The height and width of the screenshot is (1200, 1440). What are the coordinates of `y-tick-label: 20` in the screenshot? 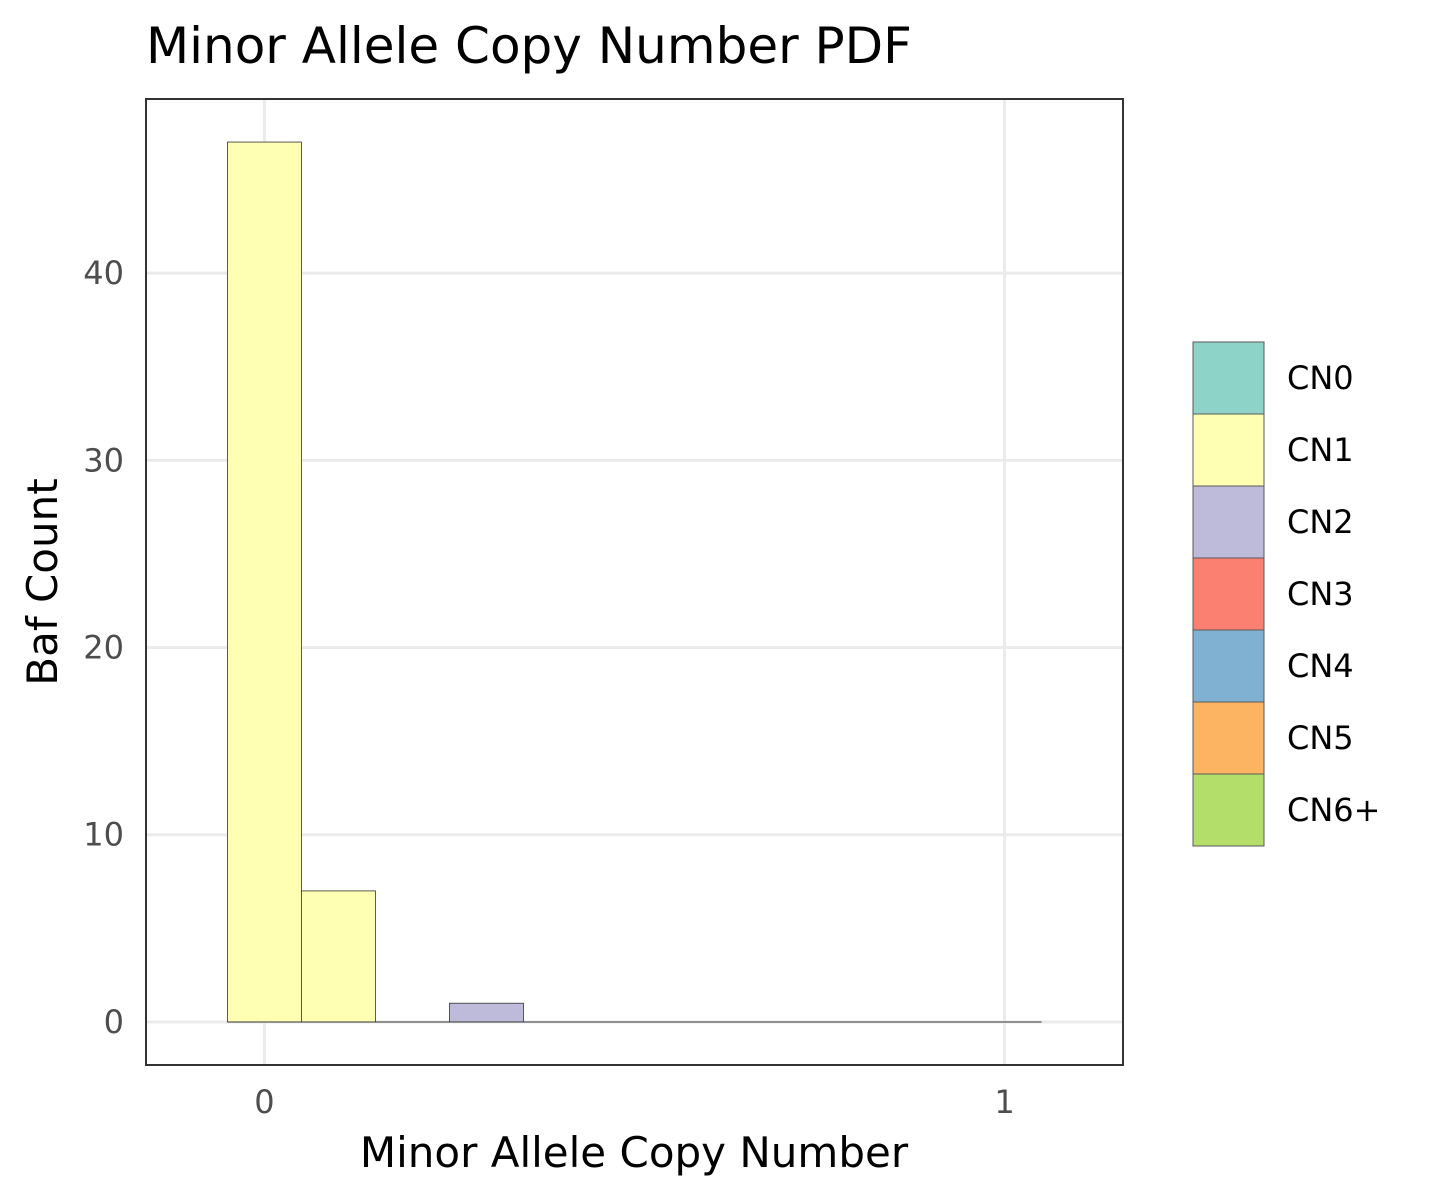 It's located at (103, 648).